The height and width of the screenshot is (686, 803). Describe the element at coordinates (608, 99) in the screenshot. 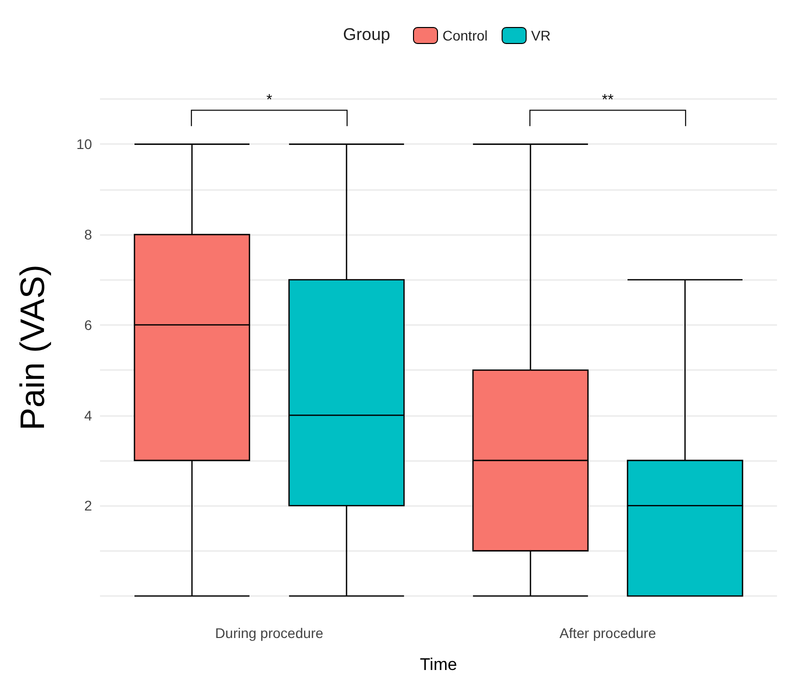

I see `annotation: **` at that location.